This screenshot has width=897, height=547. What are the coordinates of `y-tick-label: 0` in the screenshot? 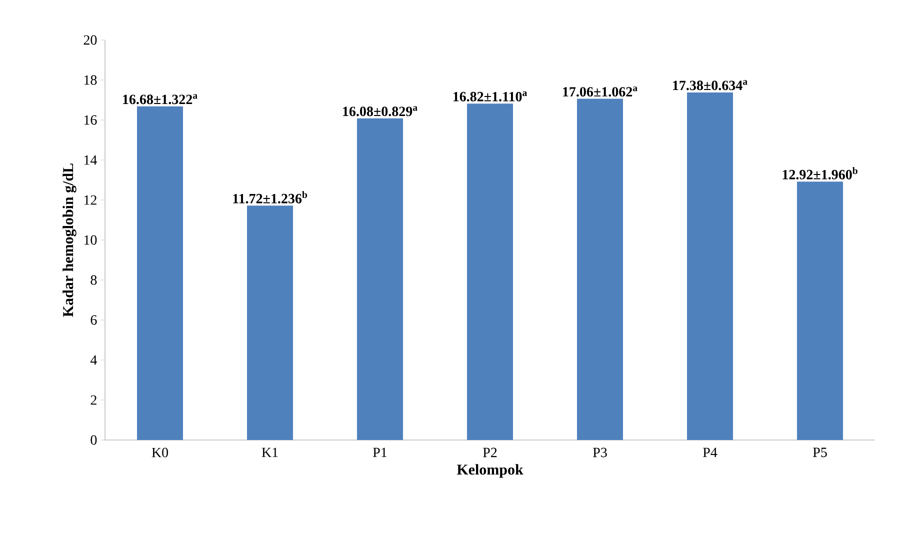 It's located at (93, 440).